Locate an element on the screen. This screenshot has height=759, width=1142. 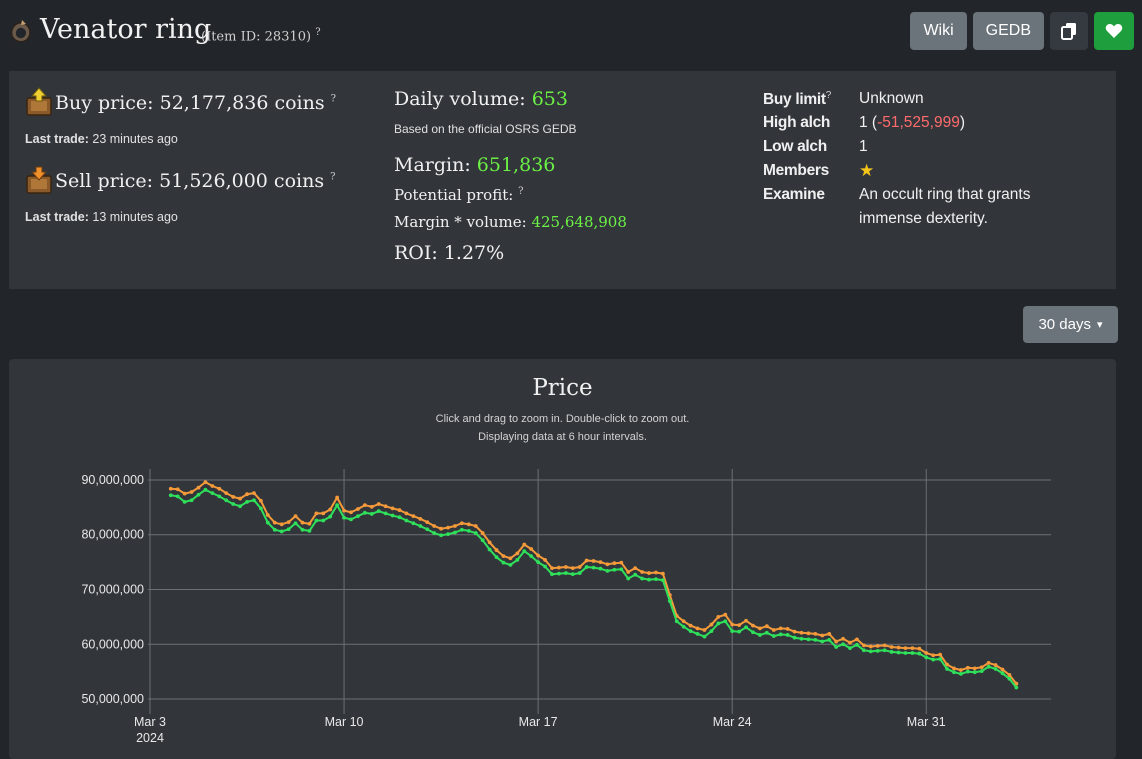
item-title: Venator ring is located at coordinates (126, 29).